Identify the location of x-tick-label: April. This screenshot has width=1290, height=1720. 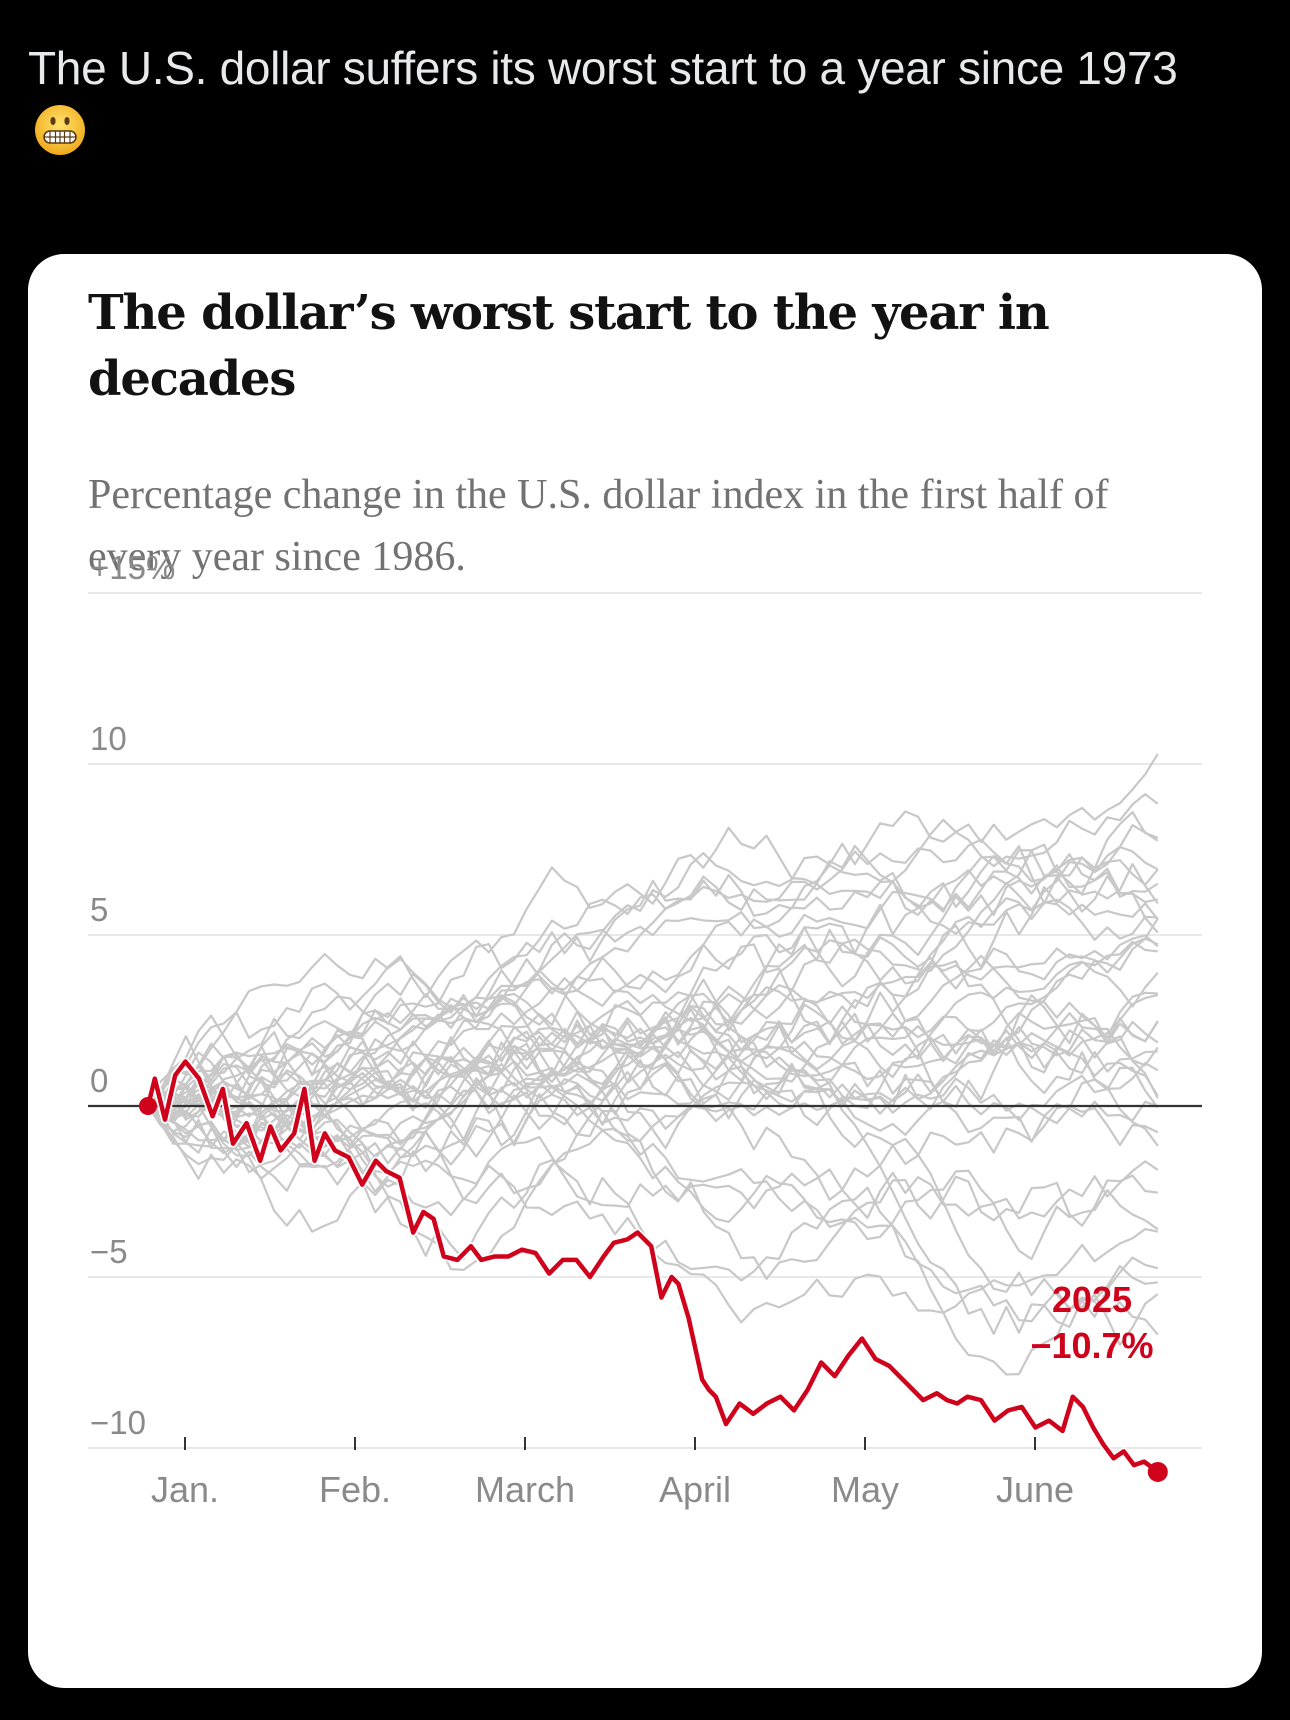
(695, 1489).